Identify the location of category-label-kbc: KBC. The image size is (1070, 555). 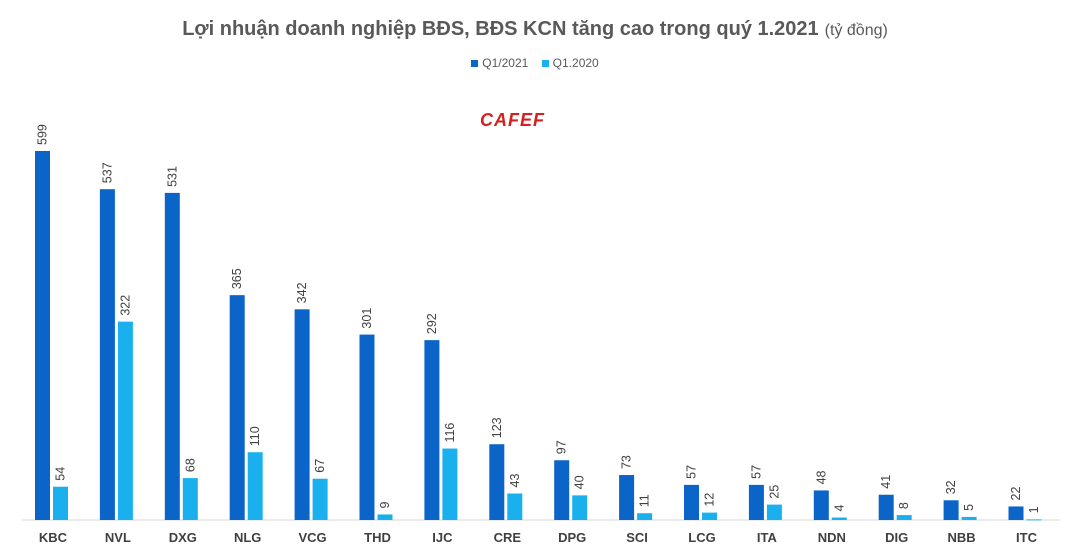
(53, 537).